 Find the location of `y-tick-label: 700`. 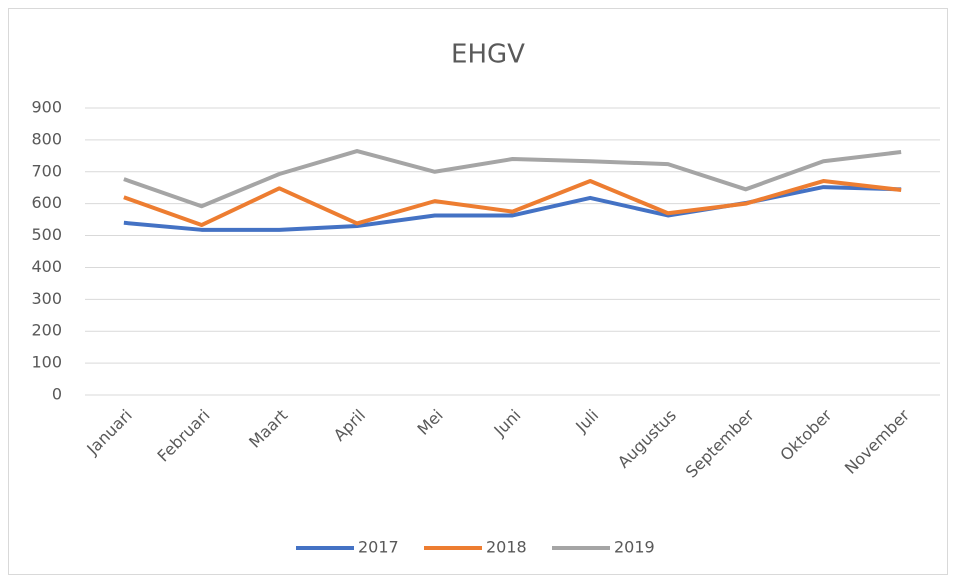

y-tick-label: 700 is located at coordinates (46, 170).